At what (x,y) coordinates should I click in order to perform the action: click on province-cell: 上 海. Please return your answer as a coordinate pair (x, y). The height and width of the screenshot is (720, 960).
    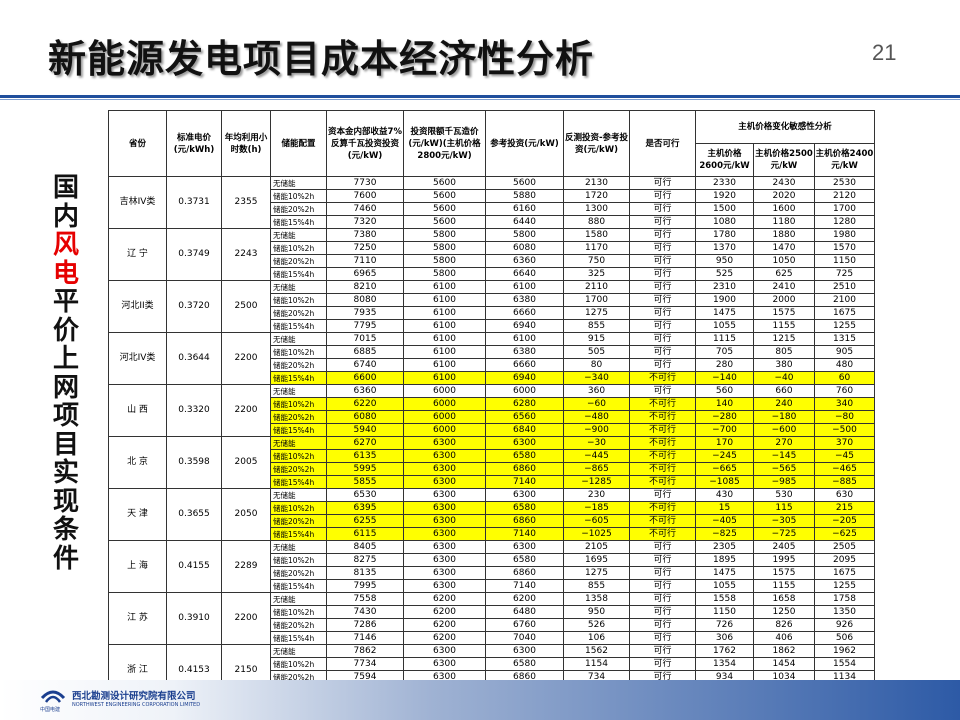
    Looking at the image, I should click on (137, 566).